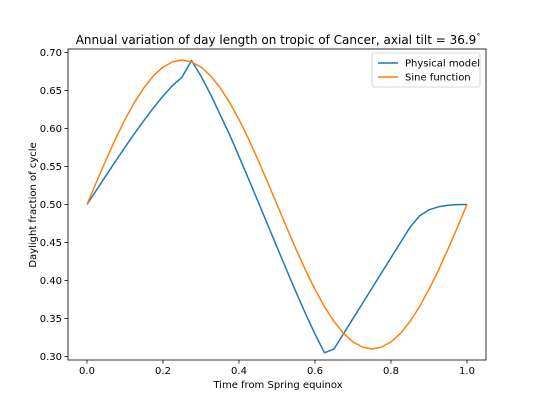 This screenshot has height=405, width=540. Describe the element at coordinates (51, 319) in the screenshot. I see `y-tick-label: 0.35` at that location.